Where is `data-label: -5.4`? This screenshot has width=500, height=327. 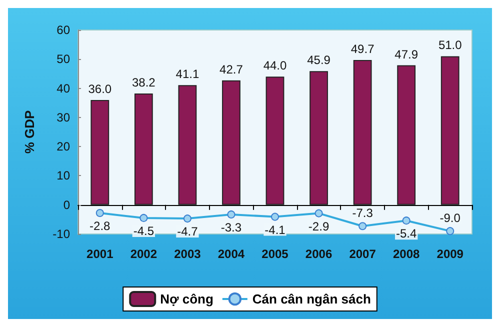
data-label: -5.4 is located at coordinates (406, 233).